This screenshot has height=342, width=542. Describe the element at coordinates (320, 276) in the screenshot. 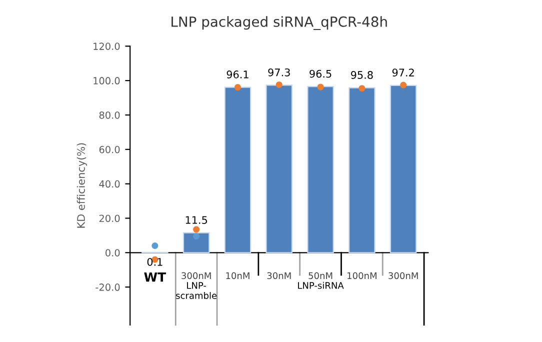

I see `x-tick-label: 50nM` at that location.